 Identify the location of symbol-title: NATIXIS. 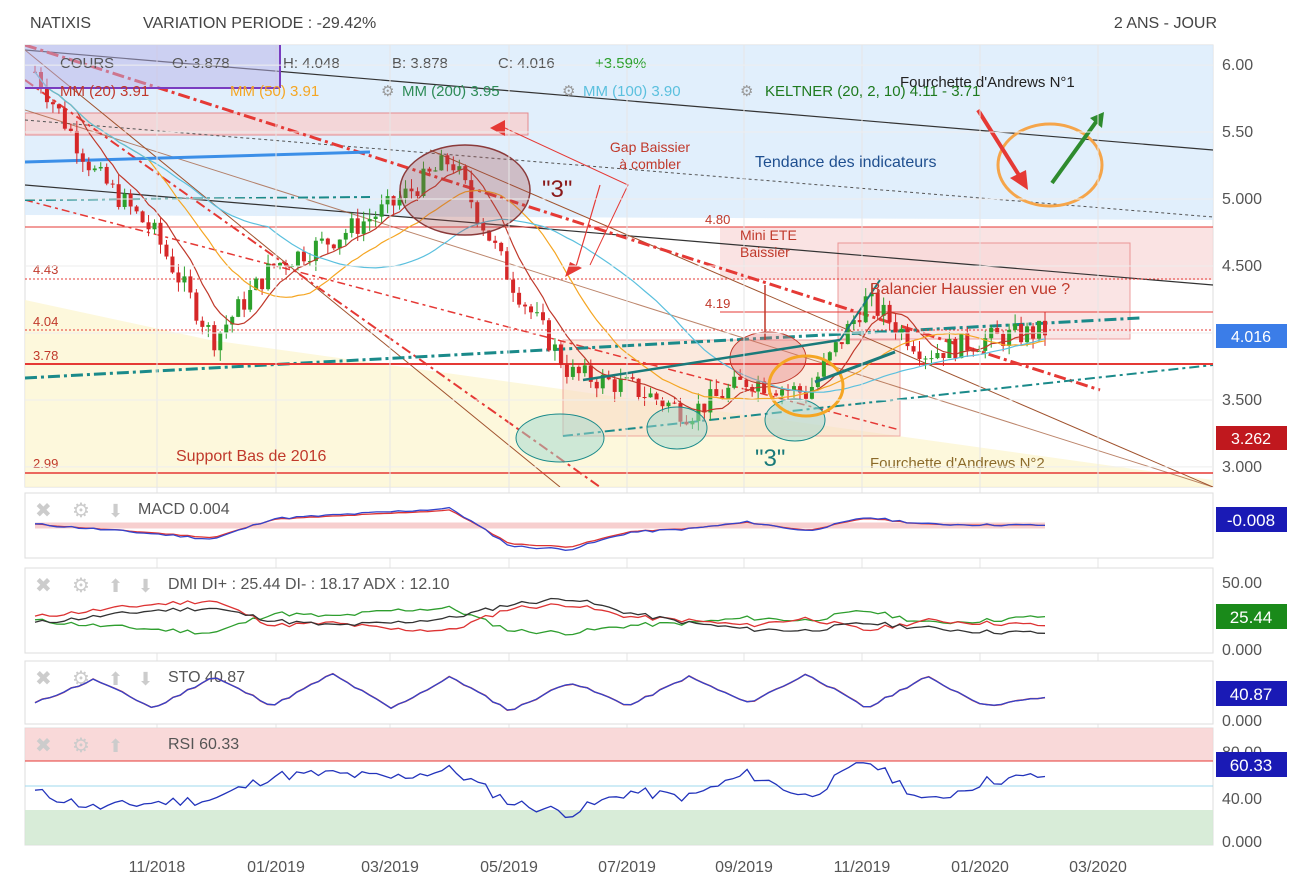
(60, 23).